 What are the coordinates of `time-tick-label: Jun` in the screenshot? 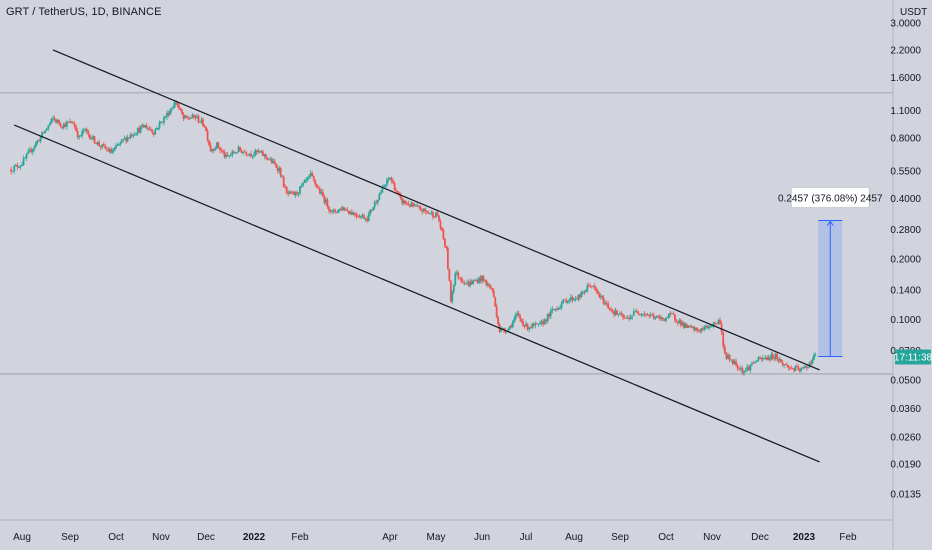 It's located at (482, 537).